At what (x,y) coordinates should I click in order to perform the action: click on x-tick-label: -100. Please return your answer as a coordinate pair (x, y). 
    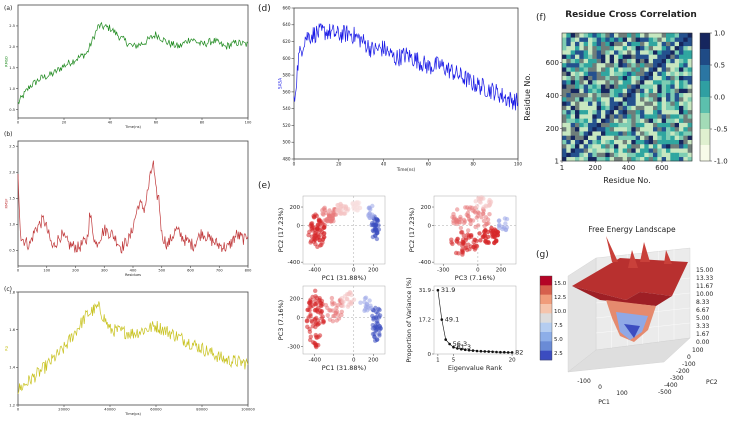
    Looking at the image, I should click on (584, 381).